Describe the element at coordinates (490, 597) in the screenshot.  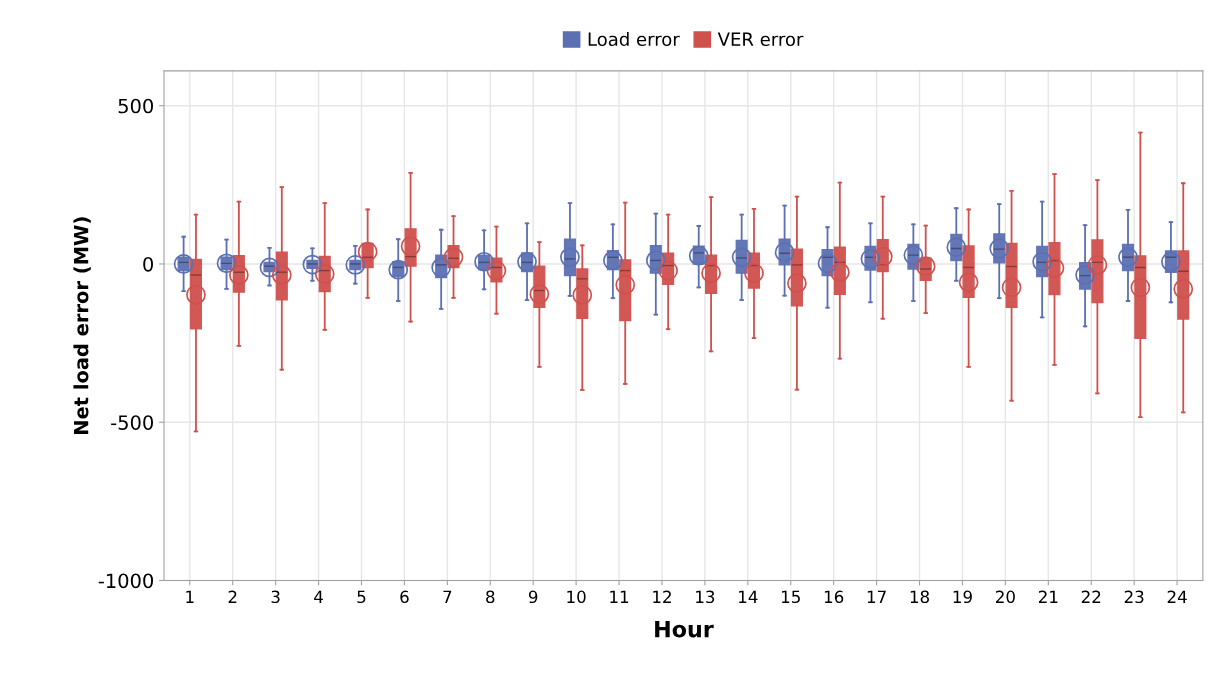
I see `x-tick-label: 8` at that location.